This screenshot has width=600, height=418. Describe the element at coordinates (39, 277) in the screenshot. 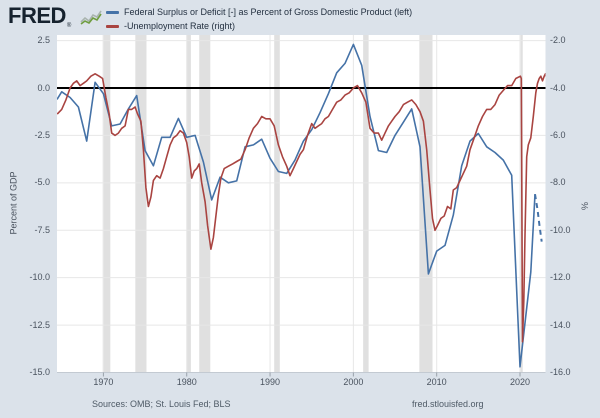

I see `left-axis-tick-label: -10.0` at that location.